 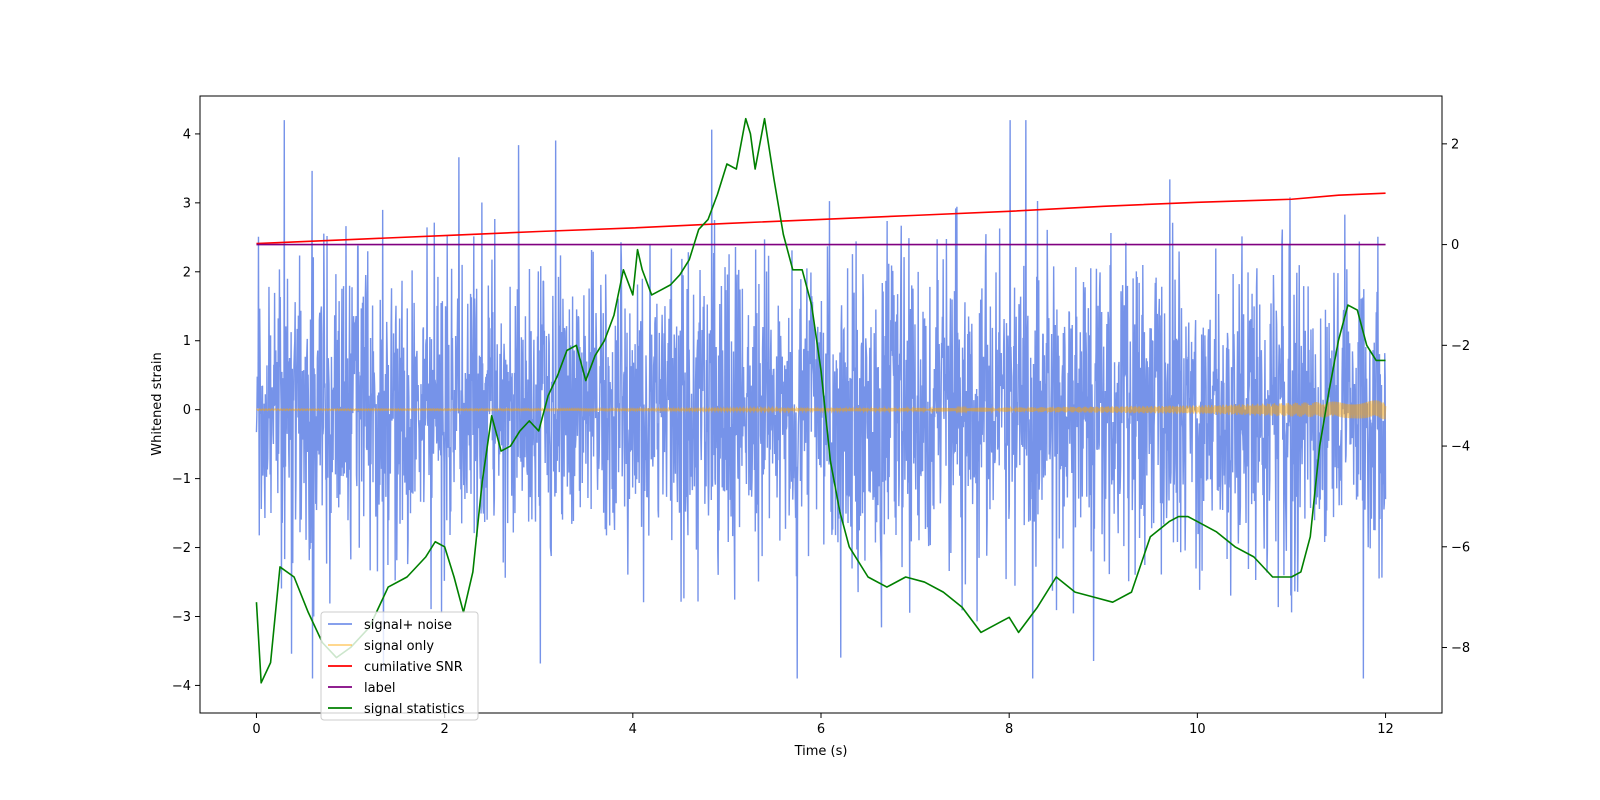 What do you see at coordinates (181, 617) in the screenshot?
I see `y-tick-label: −3` at bounding box center [181, 617].